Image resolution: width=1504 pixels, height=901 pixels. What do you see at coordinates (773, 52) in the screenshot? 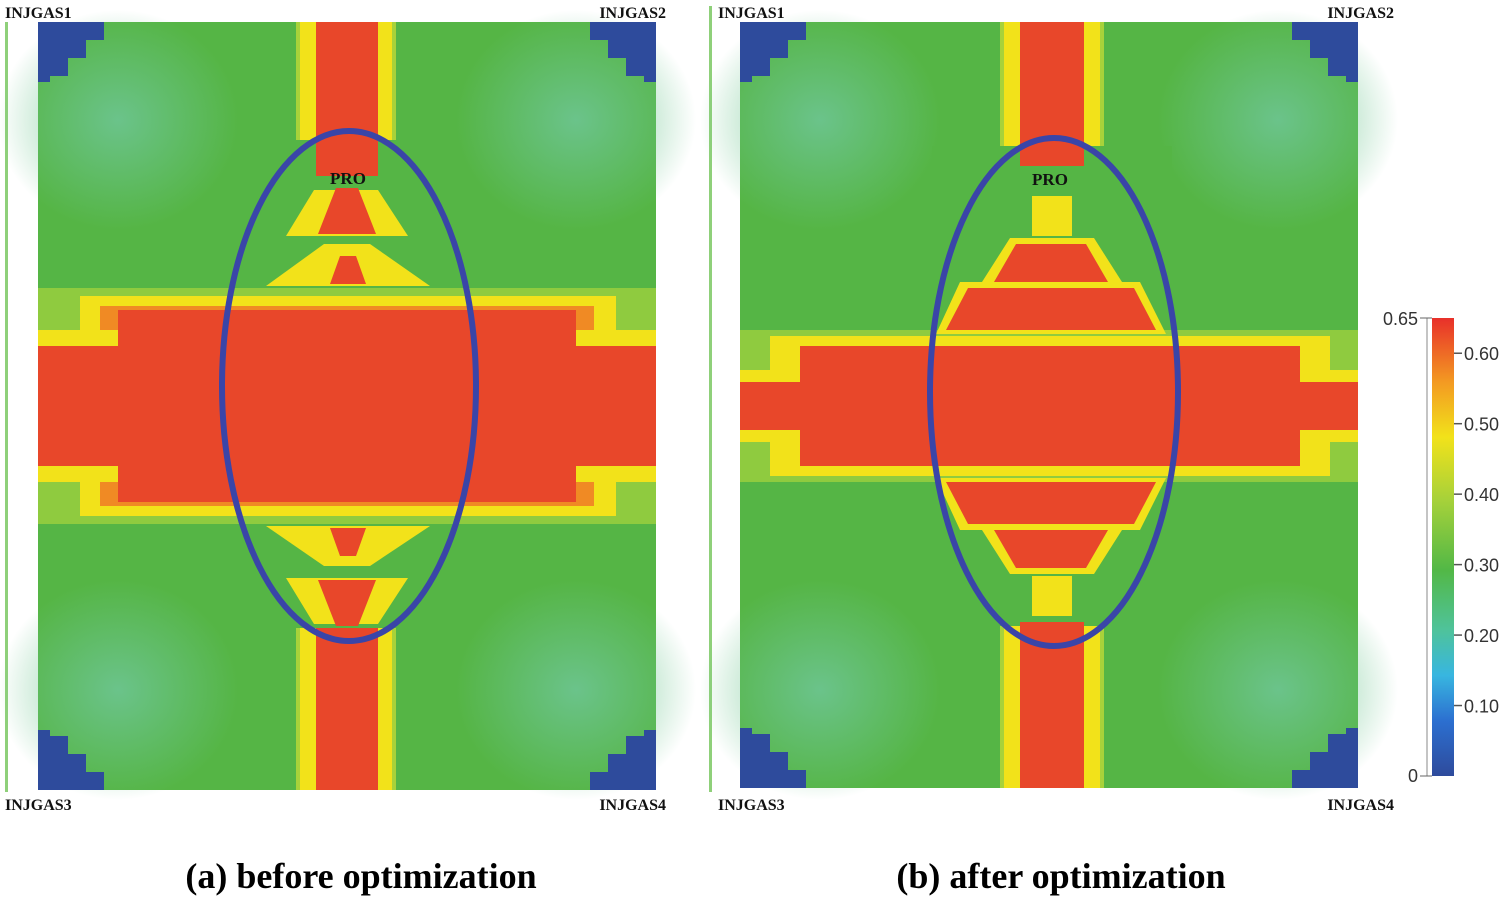
I see `panel-b-well-1-zone` at bounding box center [773, 52].